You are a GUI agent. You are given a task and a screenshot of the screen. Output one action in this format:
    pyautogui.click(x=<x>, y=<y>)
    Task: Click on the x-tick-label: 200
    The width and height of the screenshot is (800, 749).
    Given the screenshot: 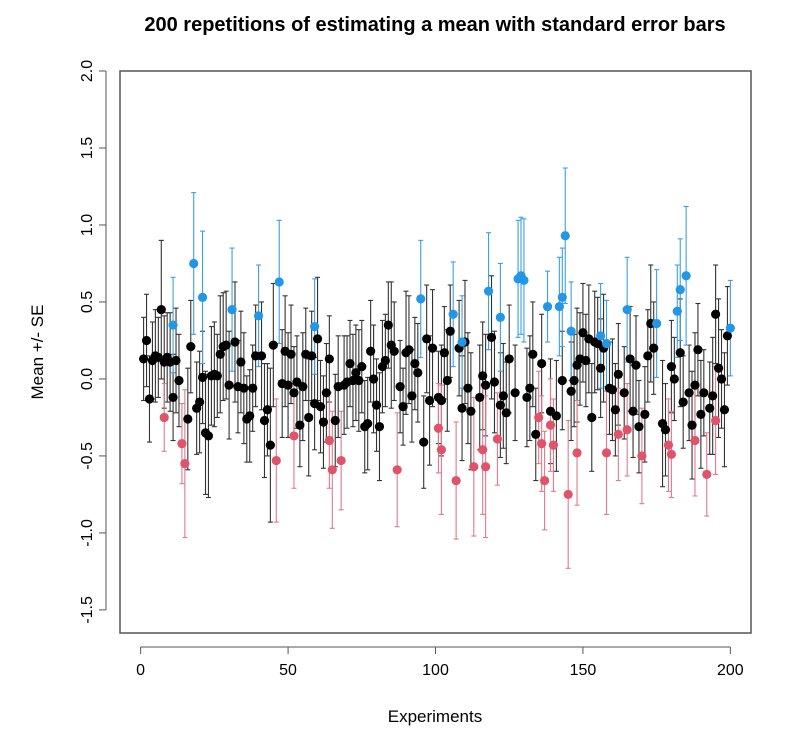 What is the action you would take?
    pyautogui.click(x=730, y=670)
    